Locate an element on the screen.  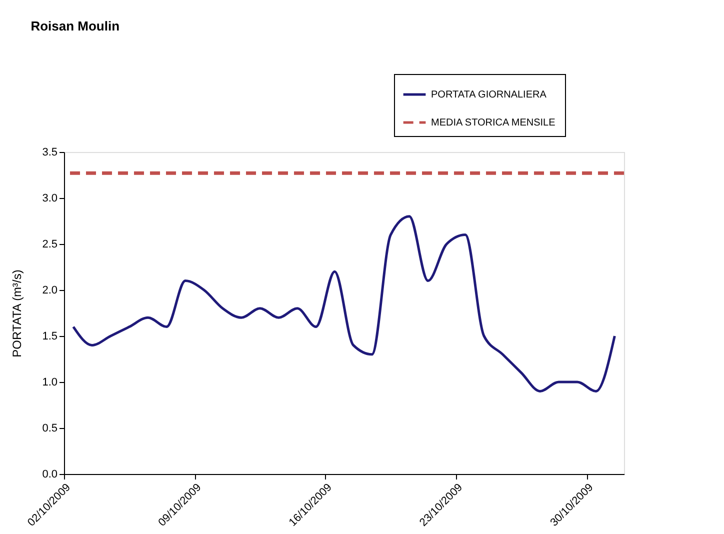
y-tick-label: 0.0 is located at coordinates (50, 474).